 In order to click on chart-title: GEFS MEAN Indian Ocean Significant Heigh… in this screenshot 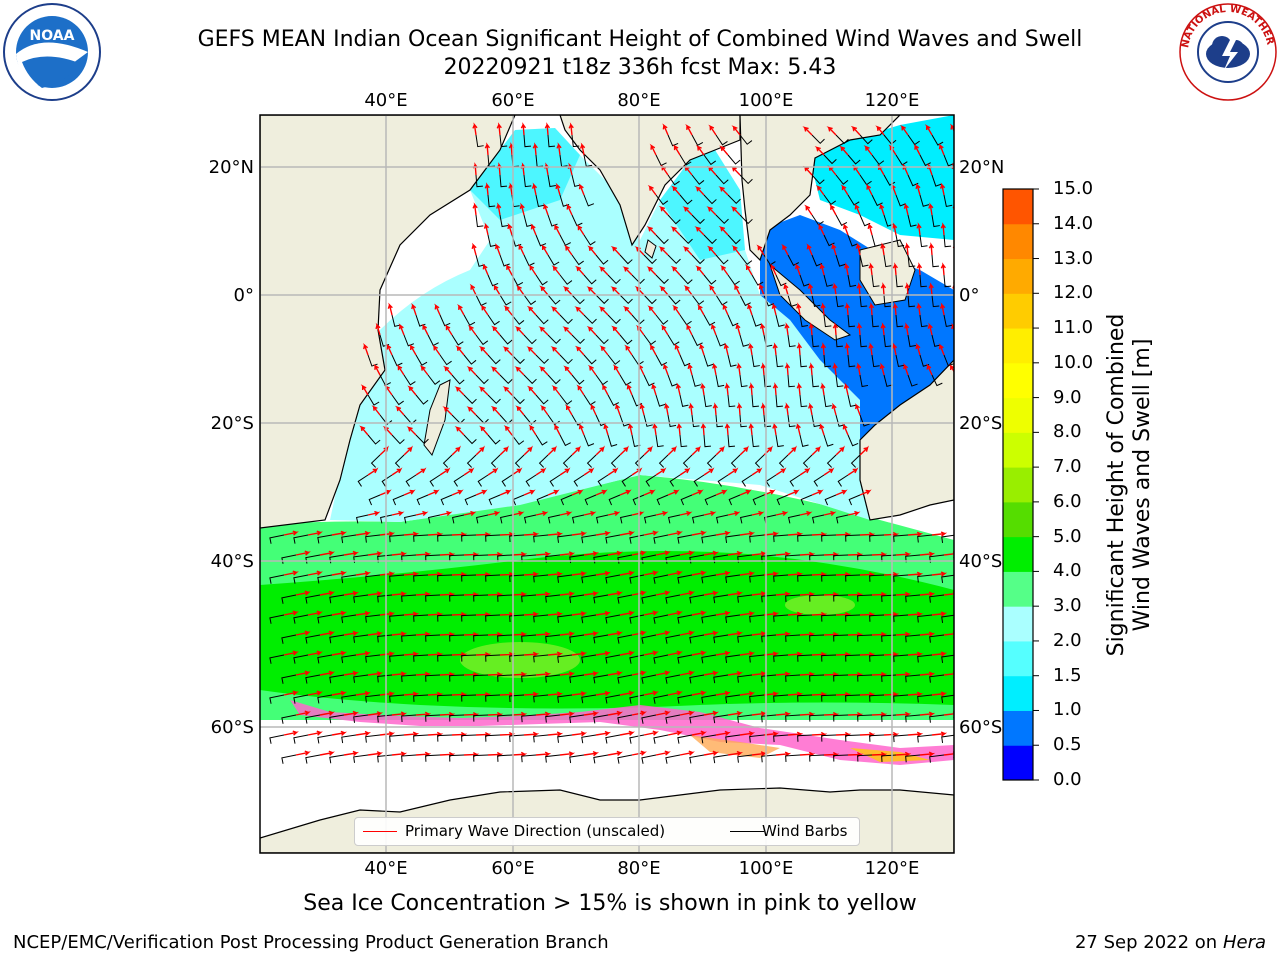, I will do `click(640, 39)`.